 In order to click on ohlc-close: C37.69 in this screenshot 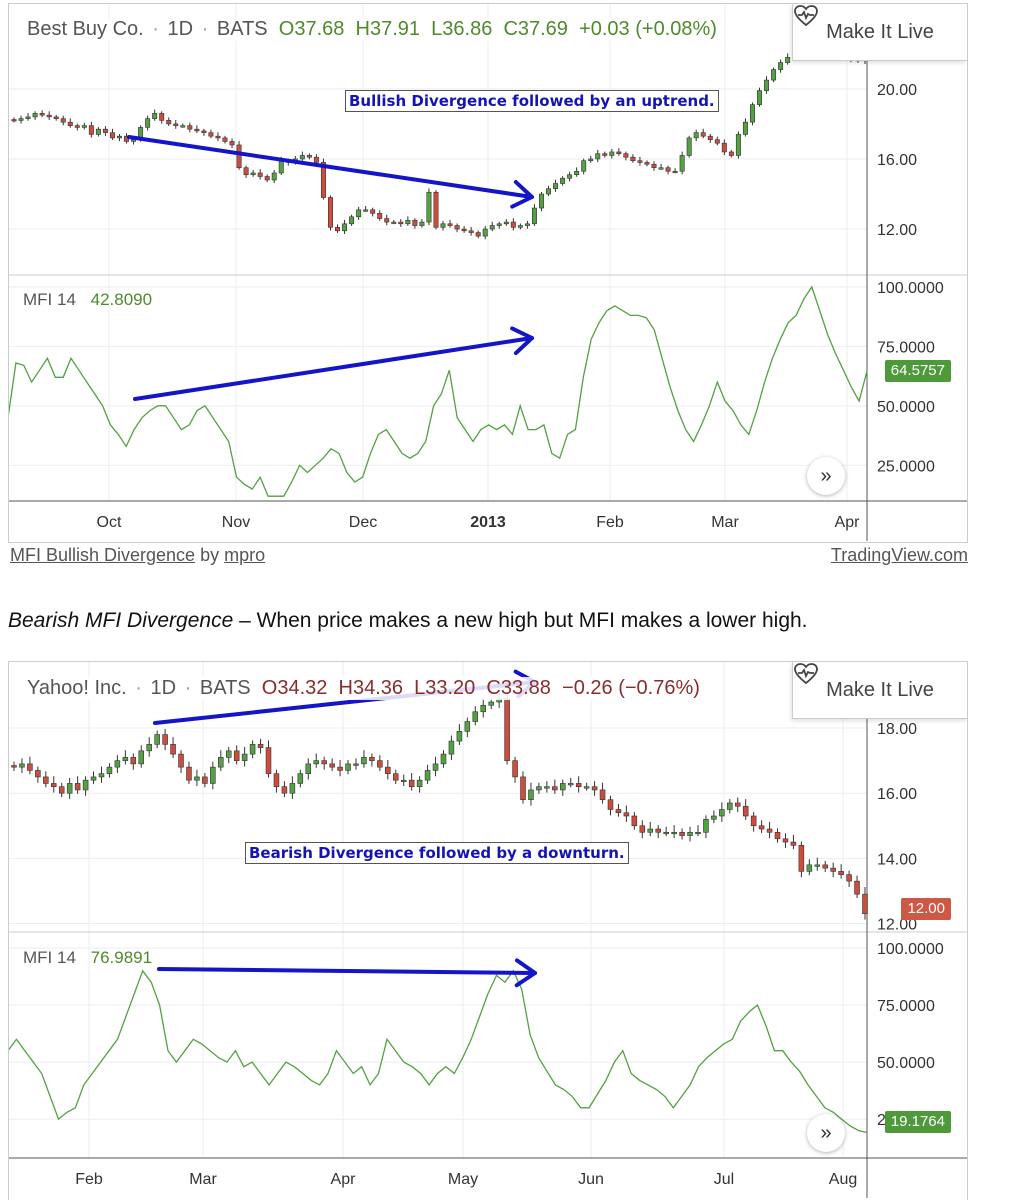, I will do `click(535, 29)`.